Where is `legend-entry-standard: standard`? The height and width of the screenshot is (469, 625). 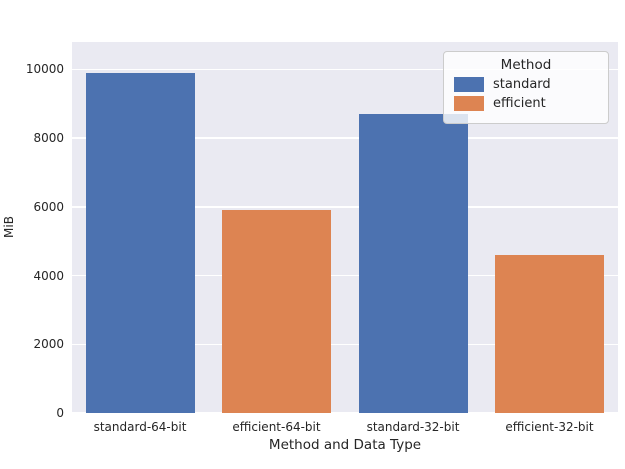
legend-entry-standard: standard is located at coordinates (526, 84).